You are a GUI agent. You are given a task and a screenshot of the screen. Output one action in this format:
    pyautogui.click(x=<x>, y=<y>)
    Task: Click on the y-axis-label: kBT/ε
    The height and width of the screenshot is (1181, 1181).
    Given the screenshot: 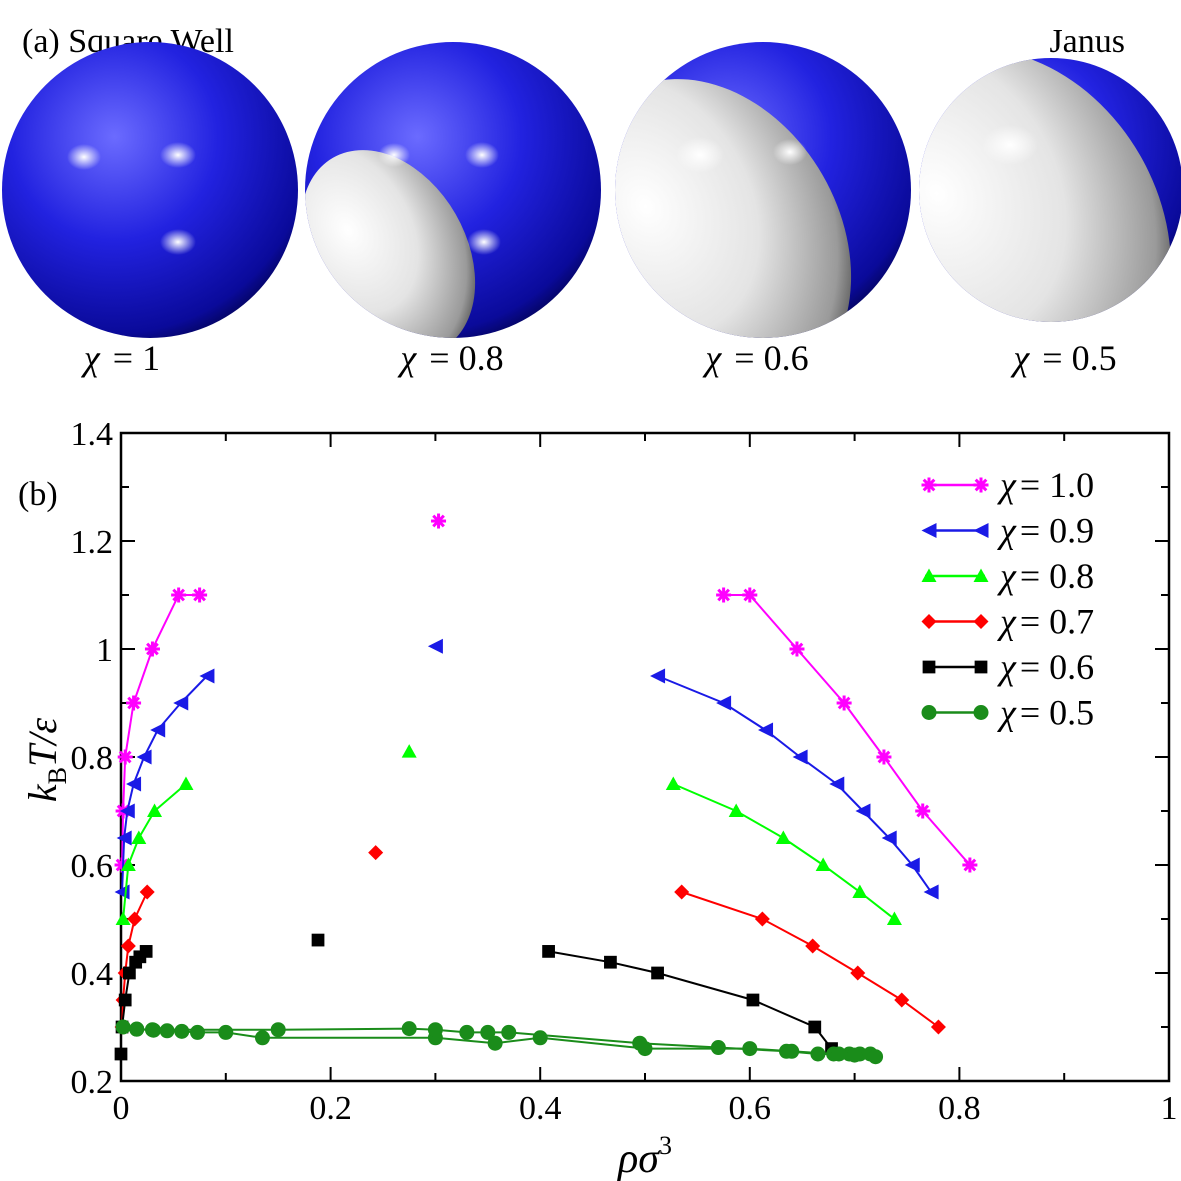 What is the action you would take?
    pyautogui.click(x=46, y=760)
    